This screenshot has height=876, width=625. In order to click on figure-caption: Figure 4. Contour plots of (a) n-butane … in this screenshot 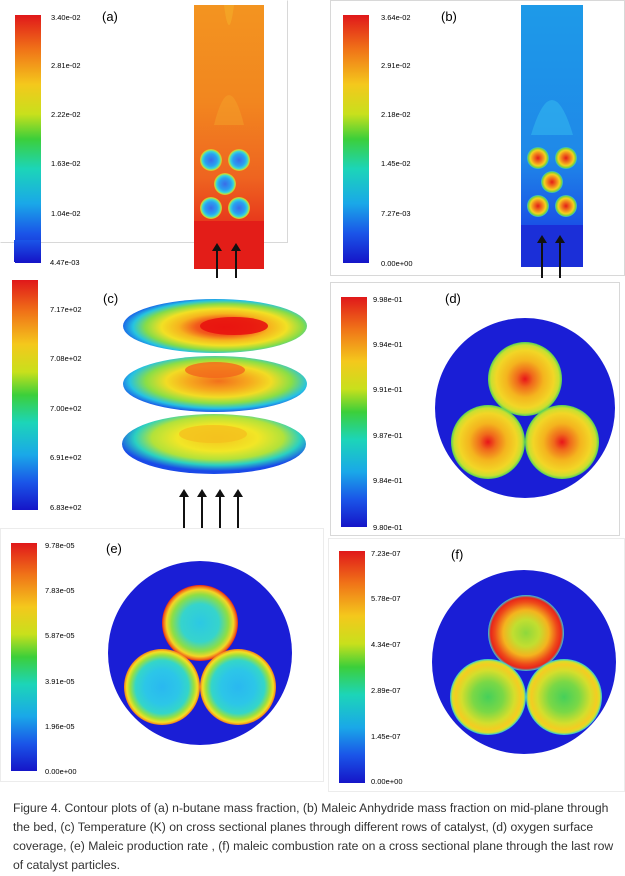, I will do `click(313, 836)`.